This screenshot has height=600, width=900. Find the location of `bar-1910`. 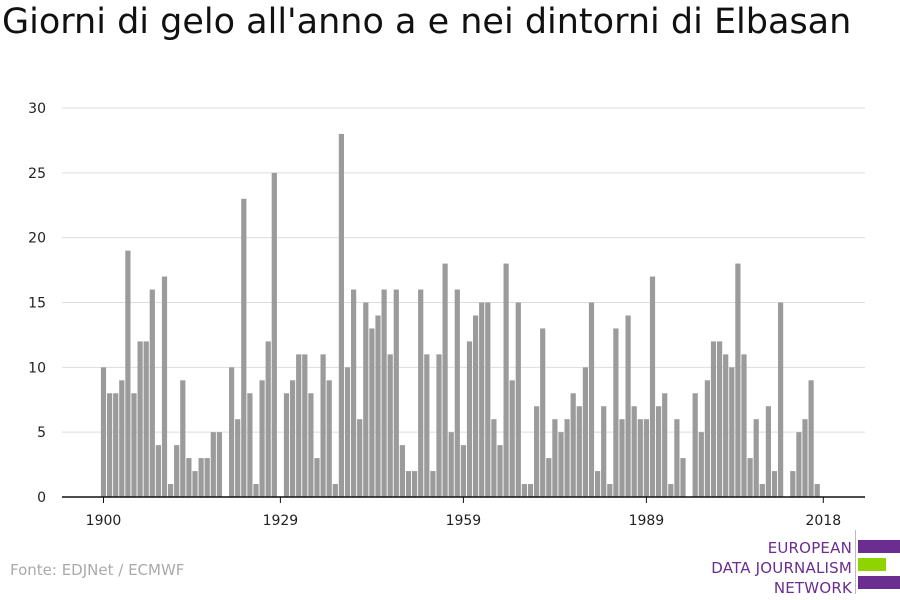

bar-1910 is located at coordinates (164, 386).